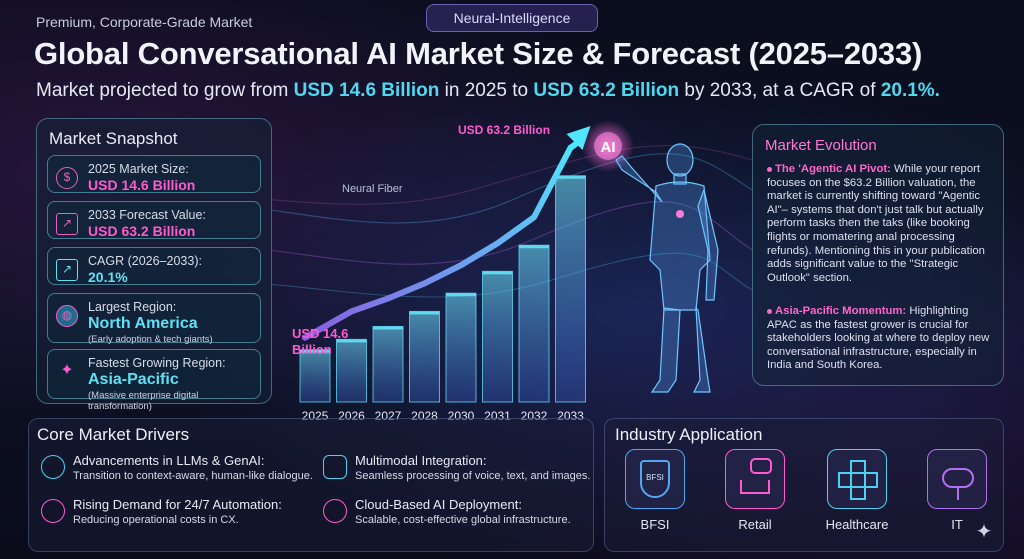  What do you see at coordinates (142, 185) in the screenshot?
I see `card-value: USD 14.6 Billion` at bounding box center [142, 185].